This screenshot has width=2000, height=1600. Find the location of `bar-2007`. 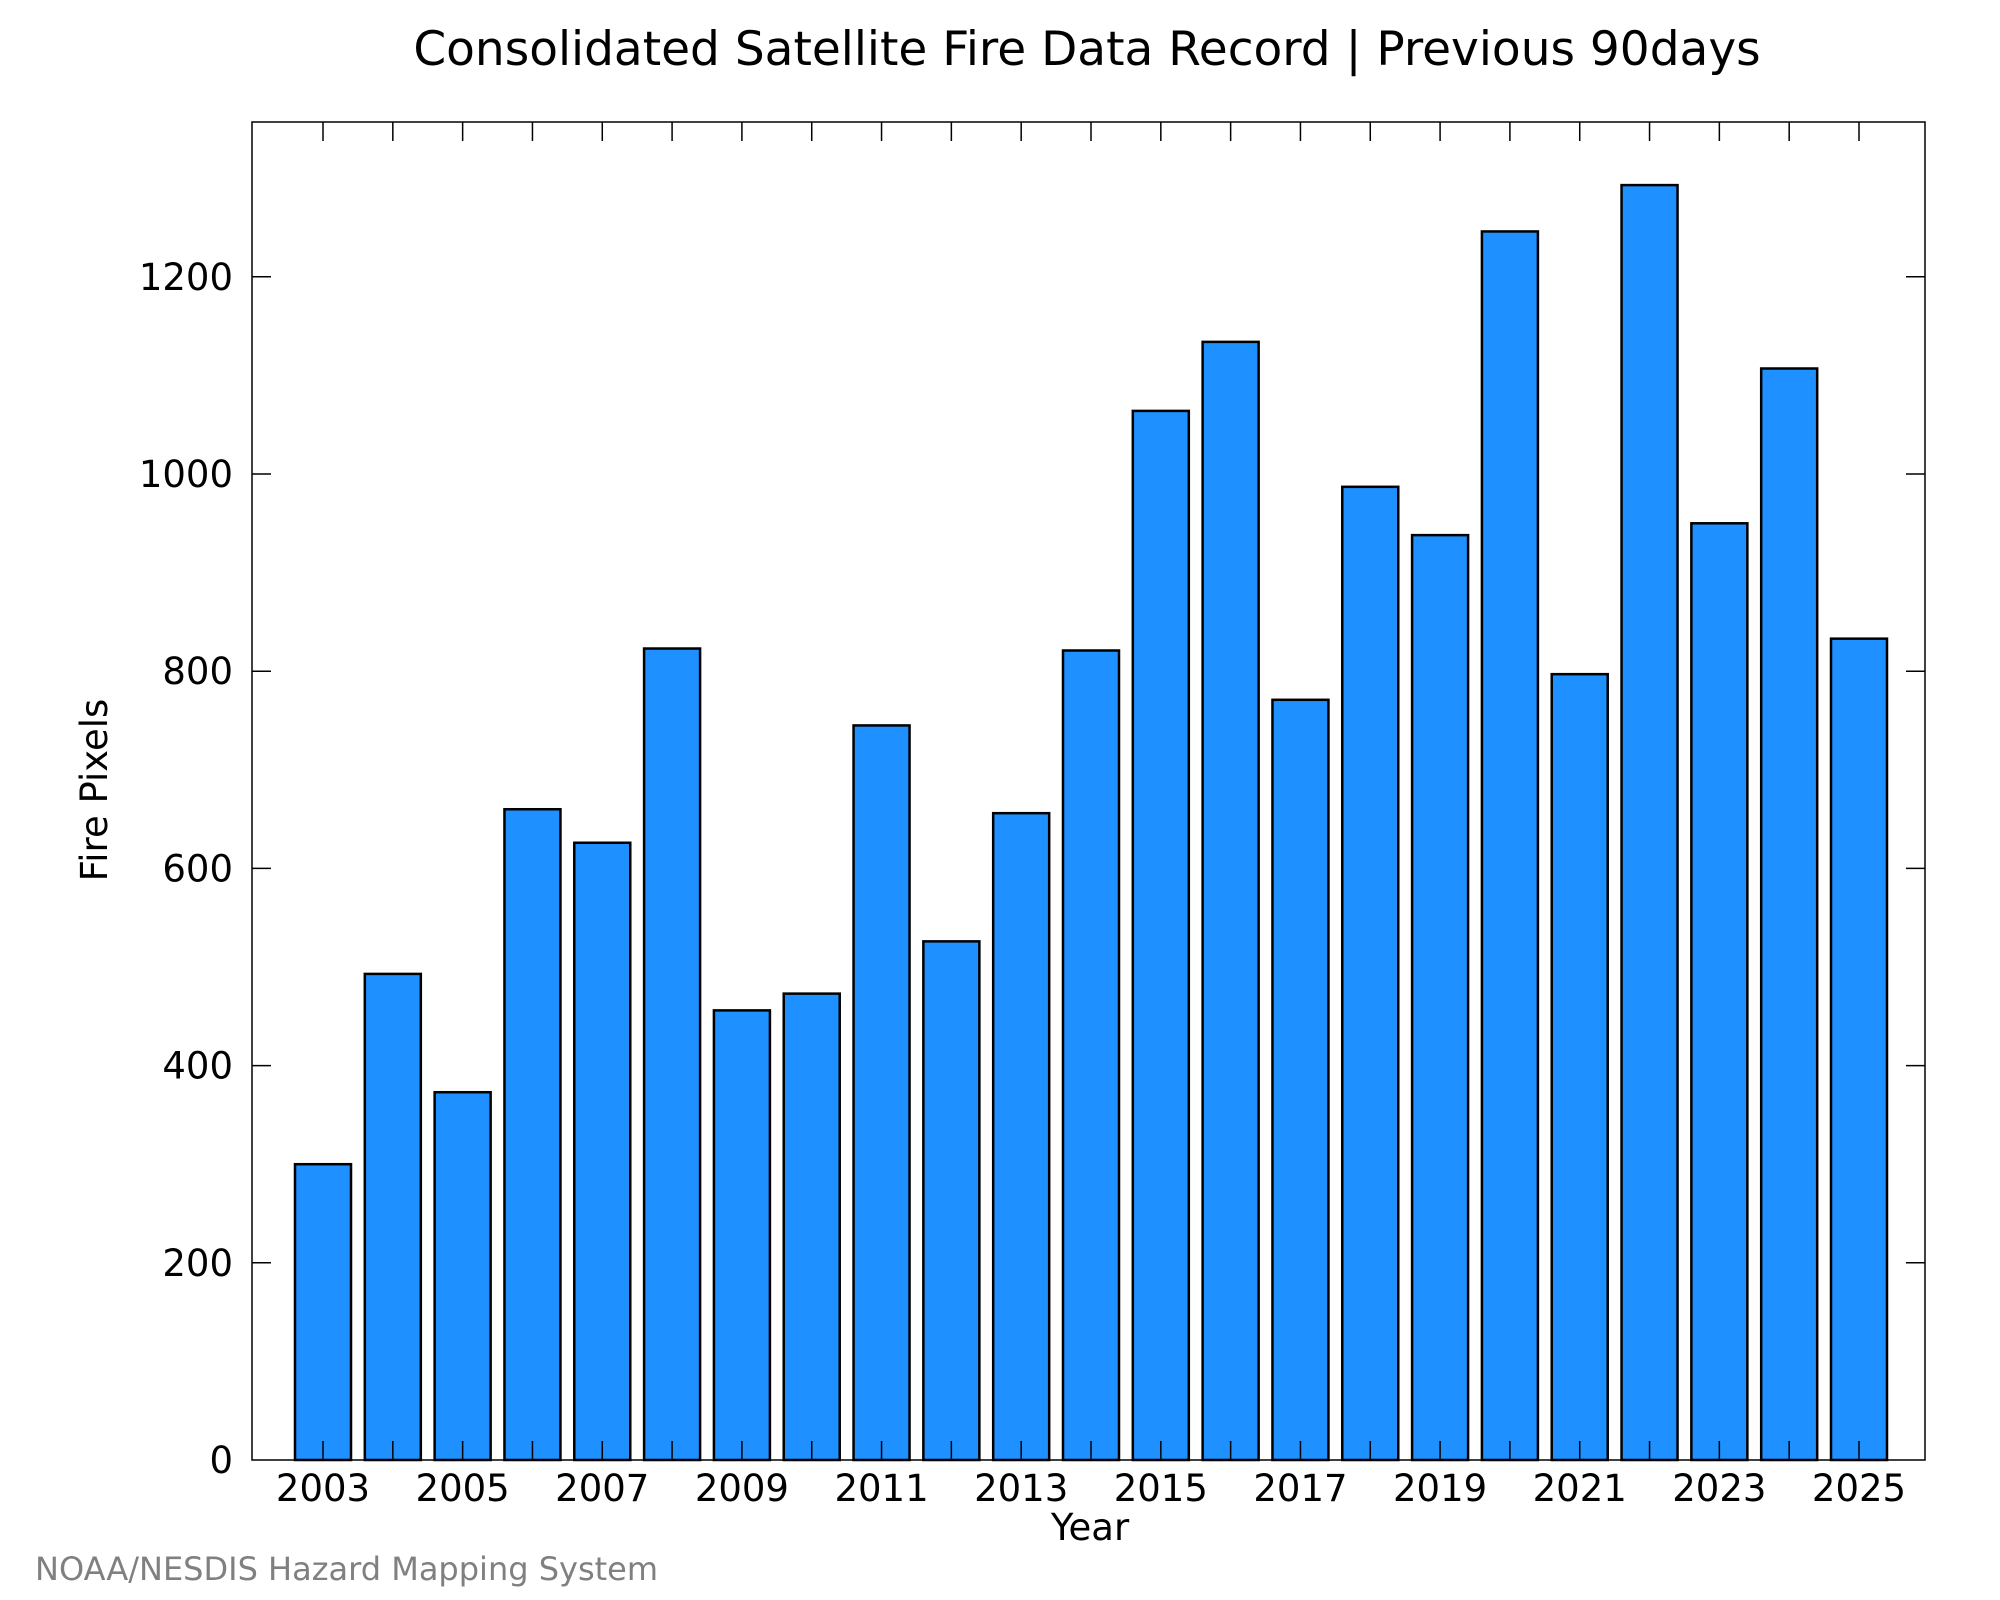

bar-2007 is located at coordinates (602, 1151).